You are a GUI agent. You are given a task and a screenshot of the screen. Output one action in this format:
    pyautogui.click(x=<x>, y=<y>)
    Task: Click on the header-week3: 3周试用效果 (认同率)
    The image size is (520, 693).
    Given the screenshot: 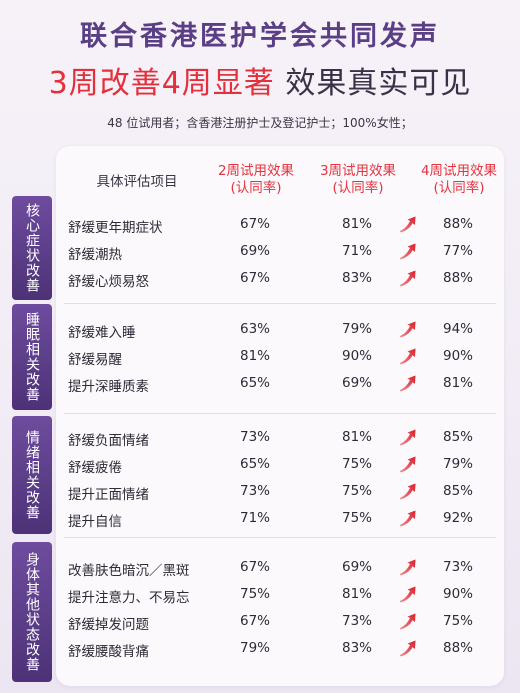 What is the action you would take?
    pyautogui.click(x=358, y=180)
    